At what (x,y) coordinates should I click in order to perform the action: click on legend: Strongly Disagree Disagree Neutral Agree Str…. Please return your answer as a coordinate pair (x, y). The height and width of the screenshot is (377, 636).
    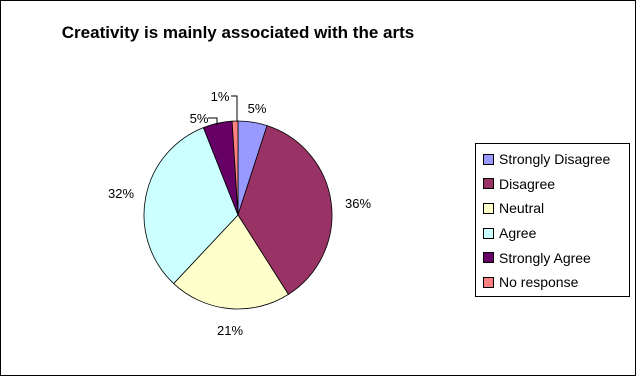
    Looking at the image, I should click on (552, 220).